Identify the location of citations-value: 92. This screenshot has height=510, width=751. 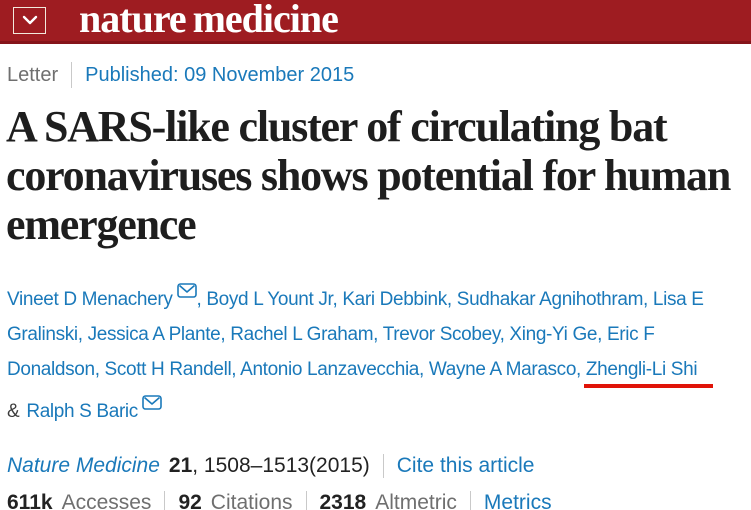
(190, 500).